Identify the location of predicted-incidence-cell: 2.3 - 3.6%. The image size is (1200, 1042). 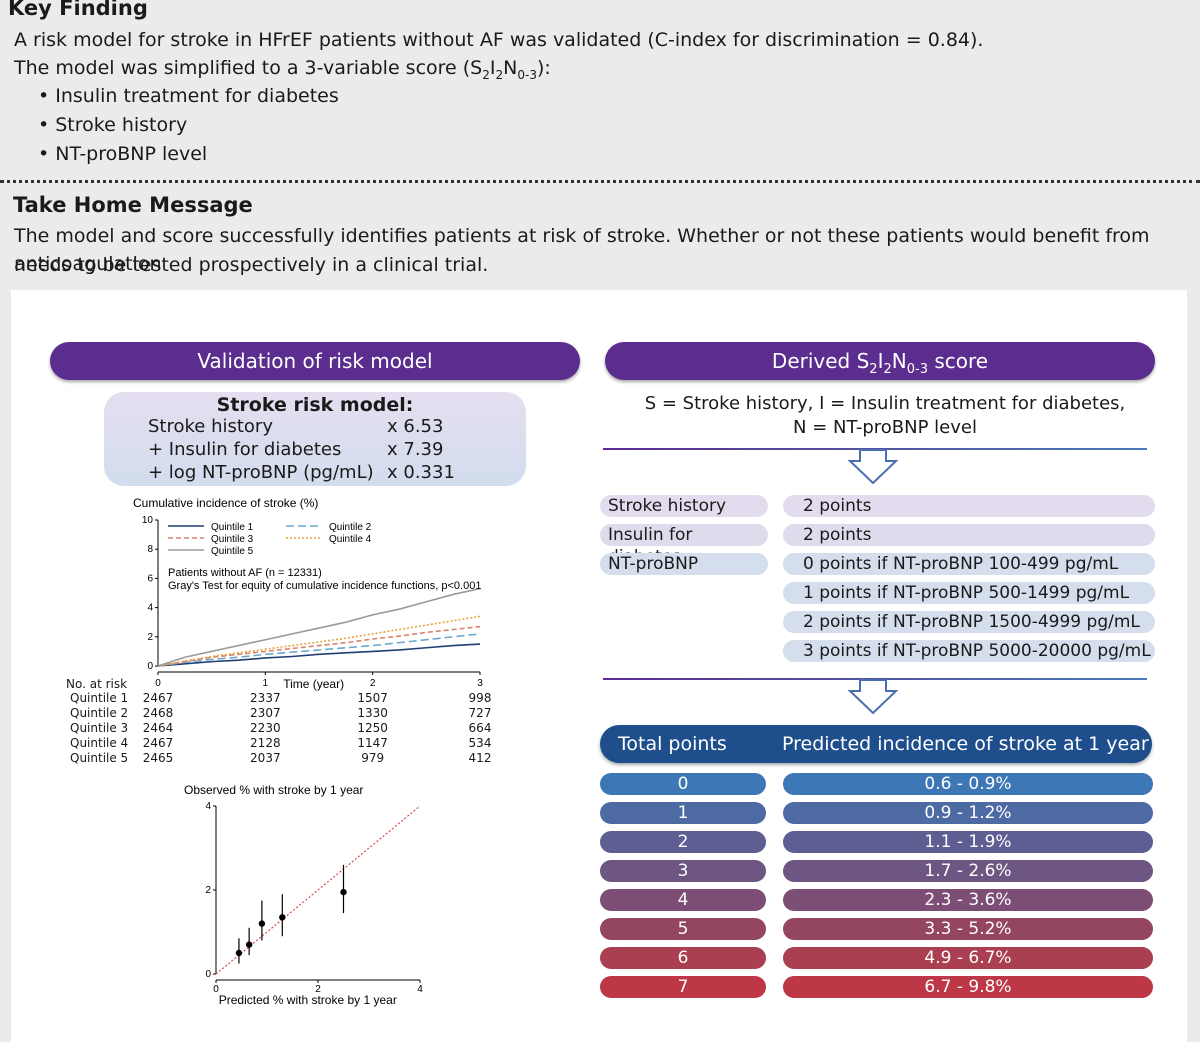
(968, 900).